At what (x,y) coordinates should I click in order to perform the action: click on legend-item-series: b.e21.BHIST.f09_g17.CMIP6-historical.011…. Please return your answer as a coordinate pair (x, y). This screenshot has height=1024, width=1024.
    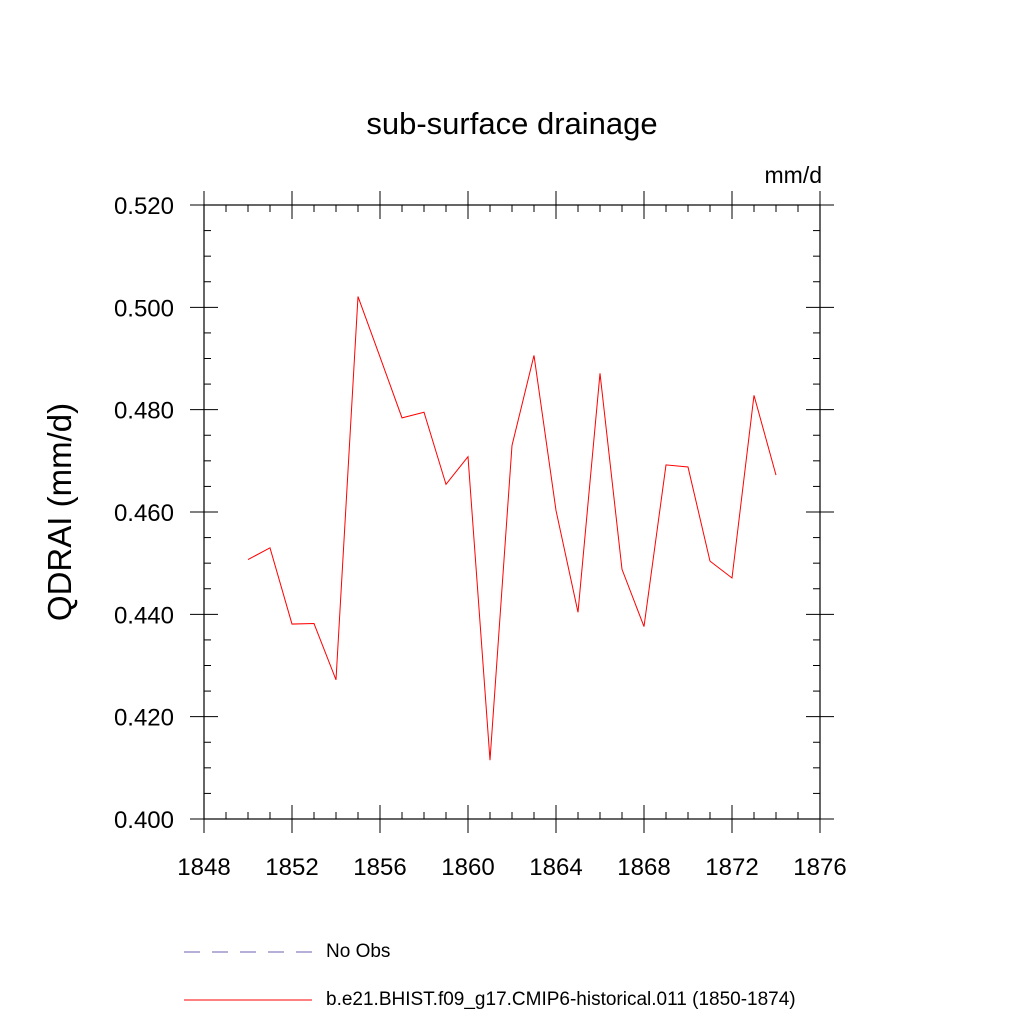
    Looking at the image, I should click on (490, 1000).